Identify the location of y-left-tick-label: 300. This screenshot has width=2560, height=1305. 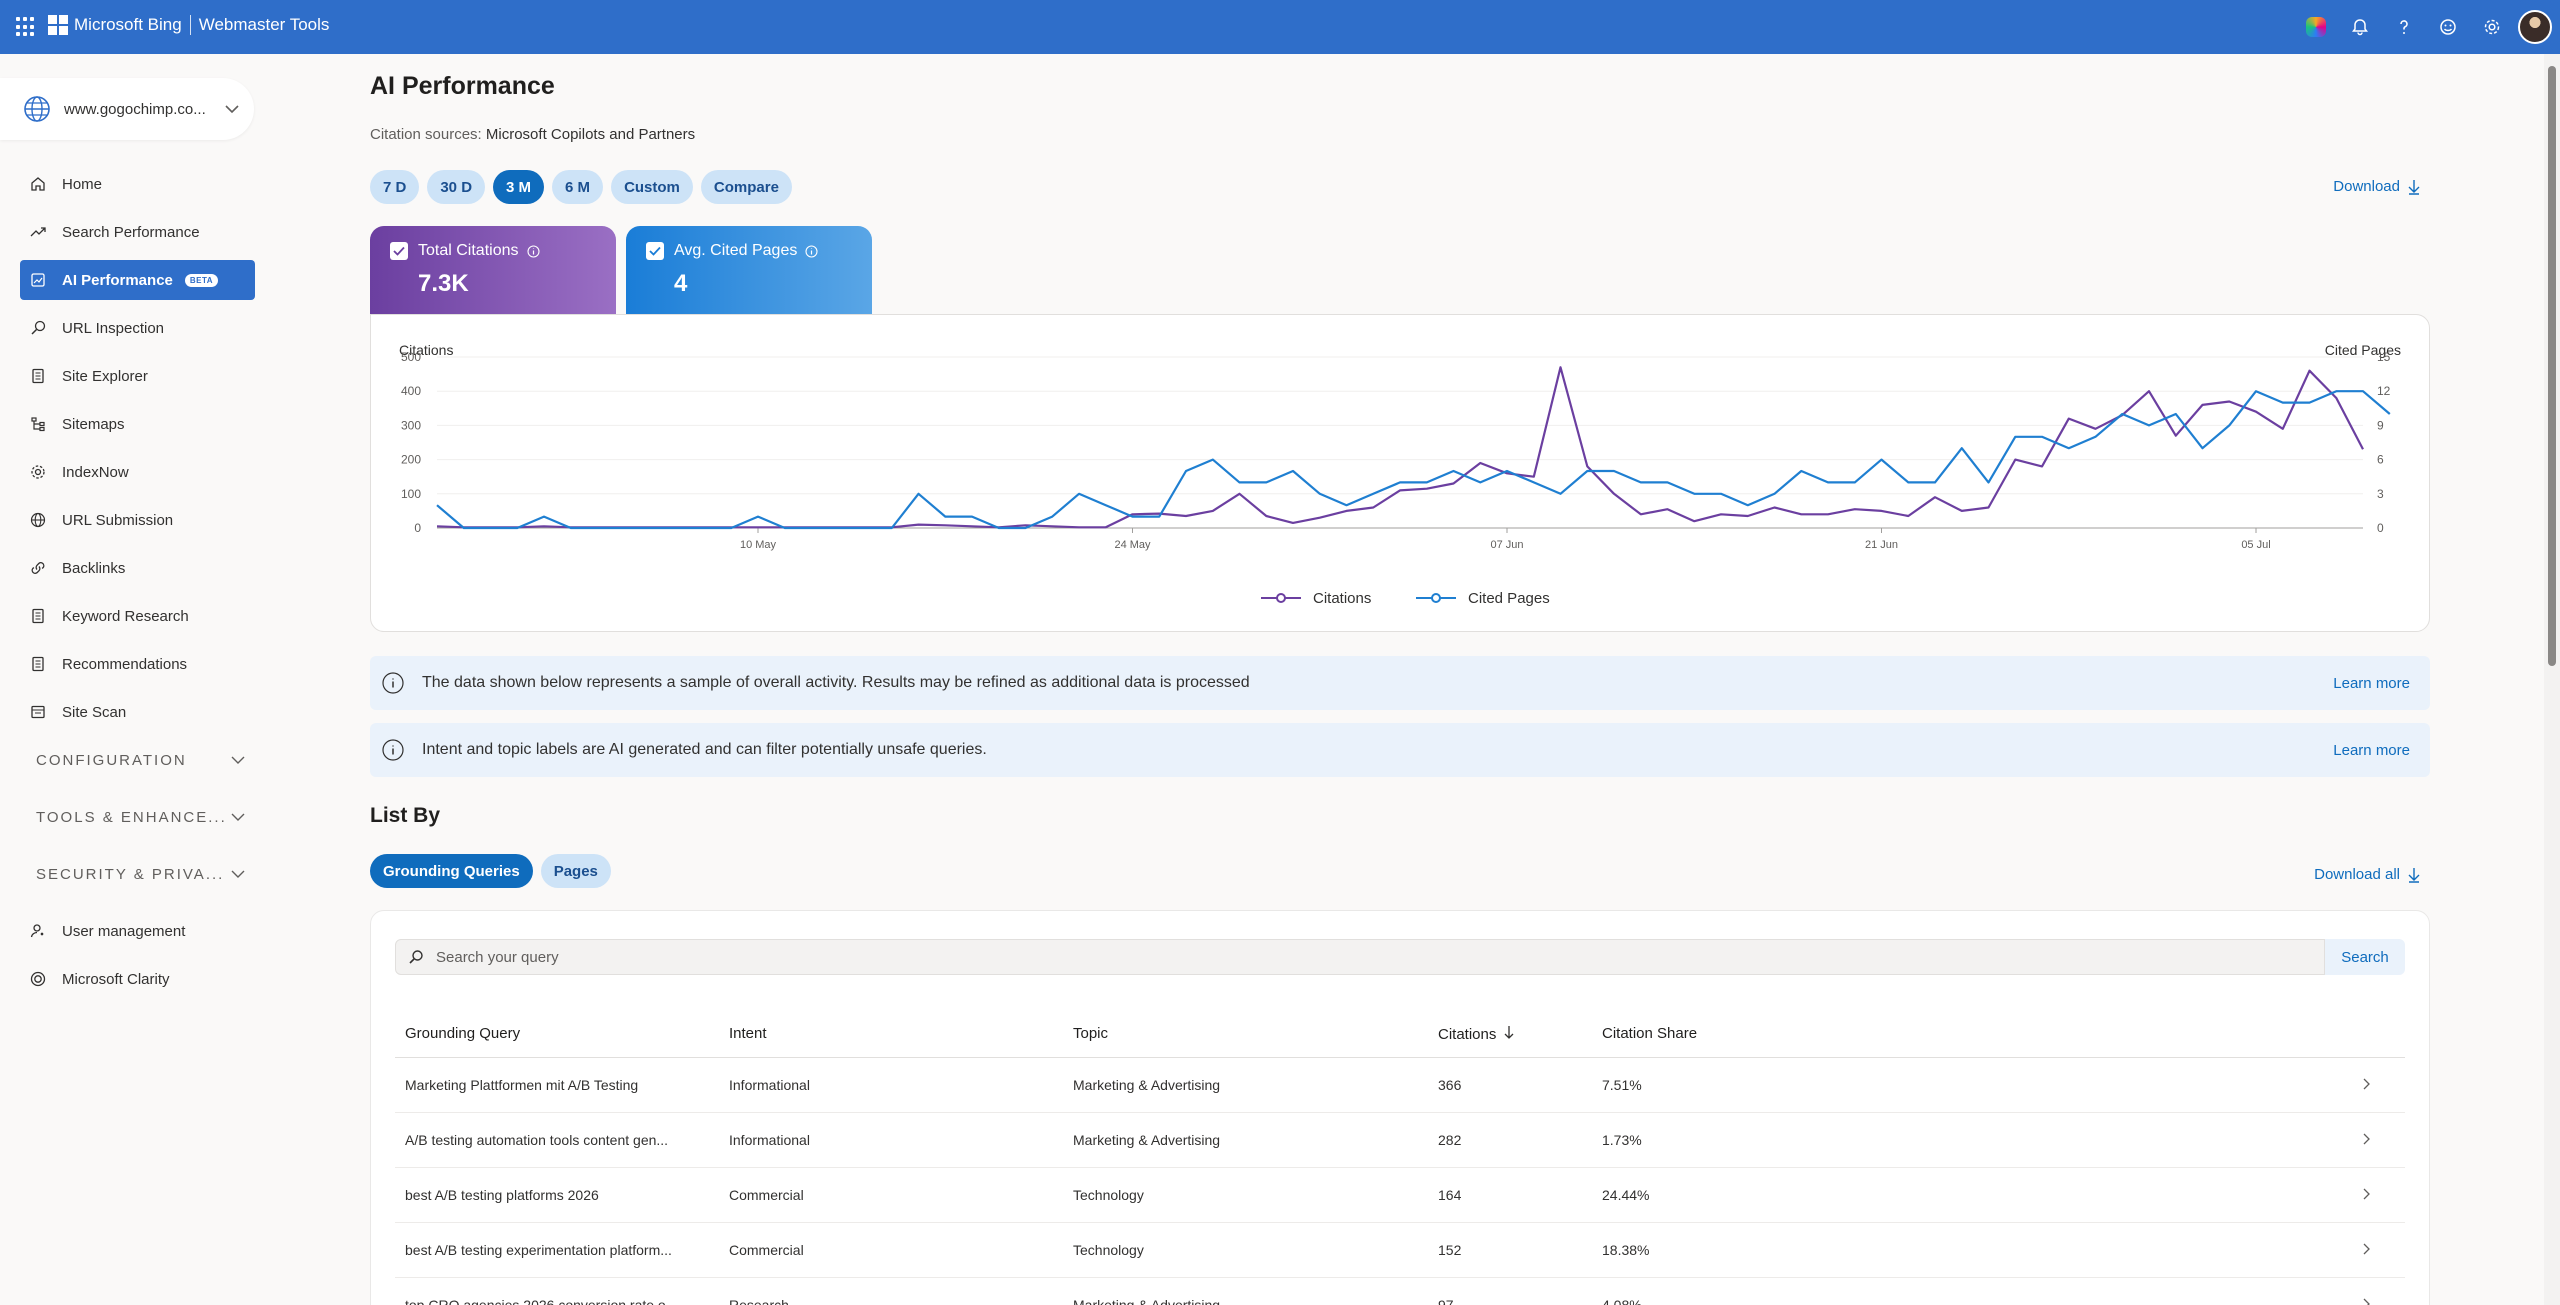
(411, 425).